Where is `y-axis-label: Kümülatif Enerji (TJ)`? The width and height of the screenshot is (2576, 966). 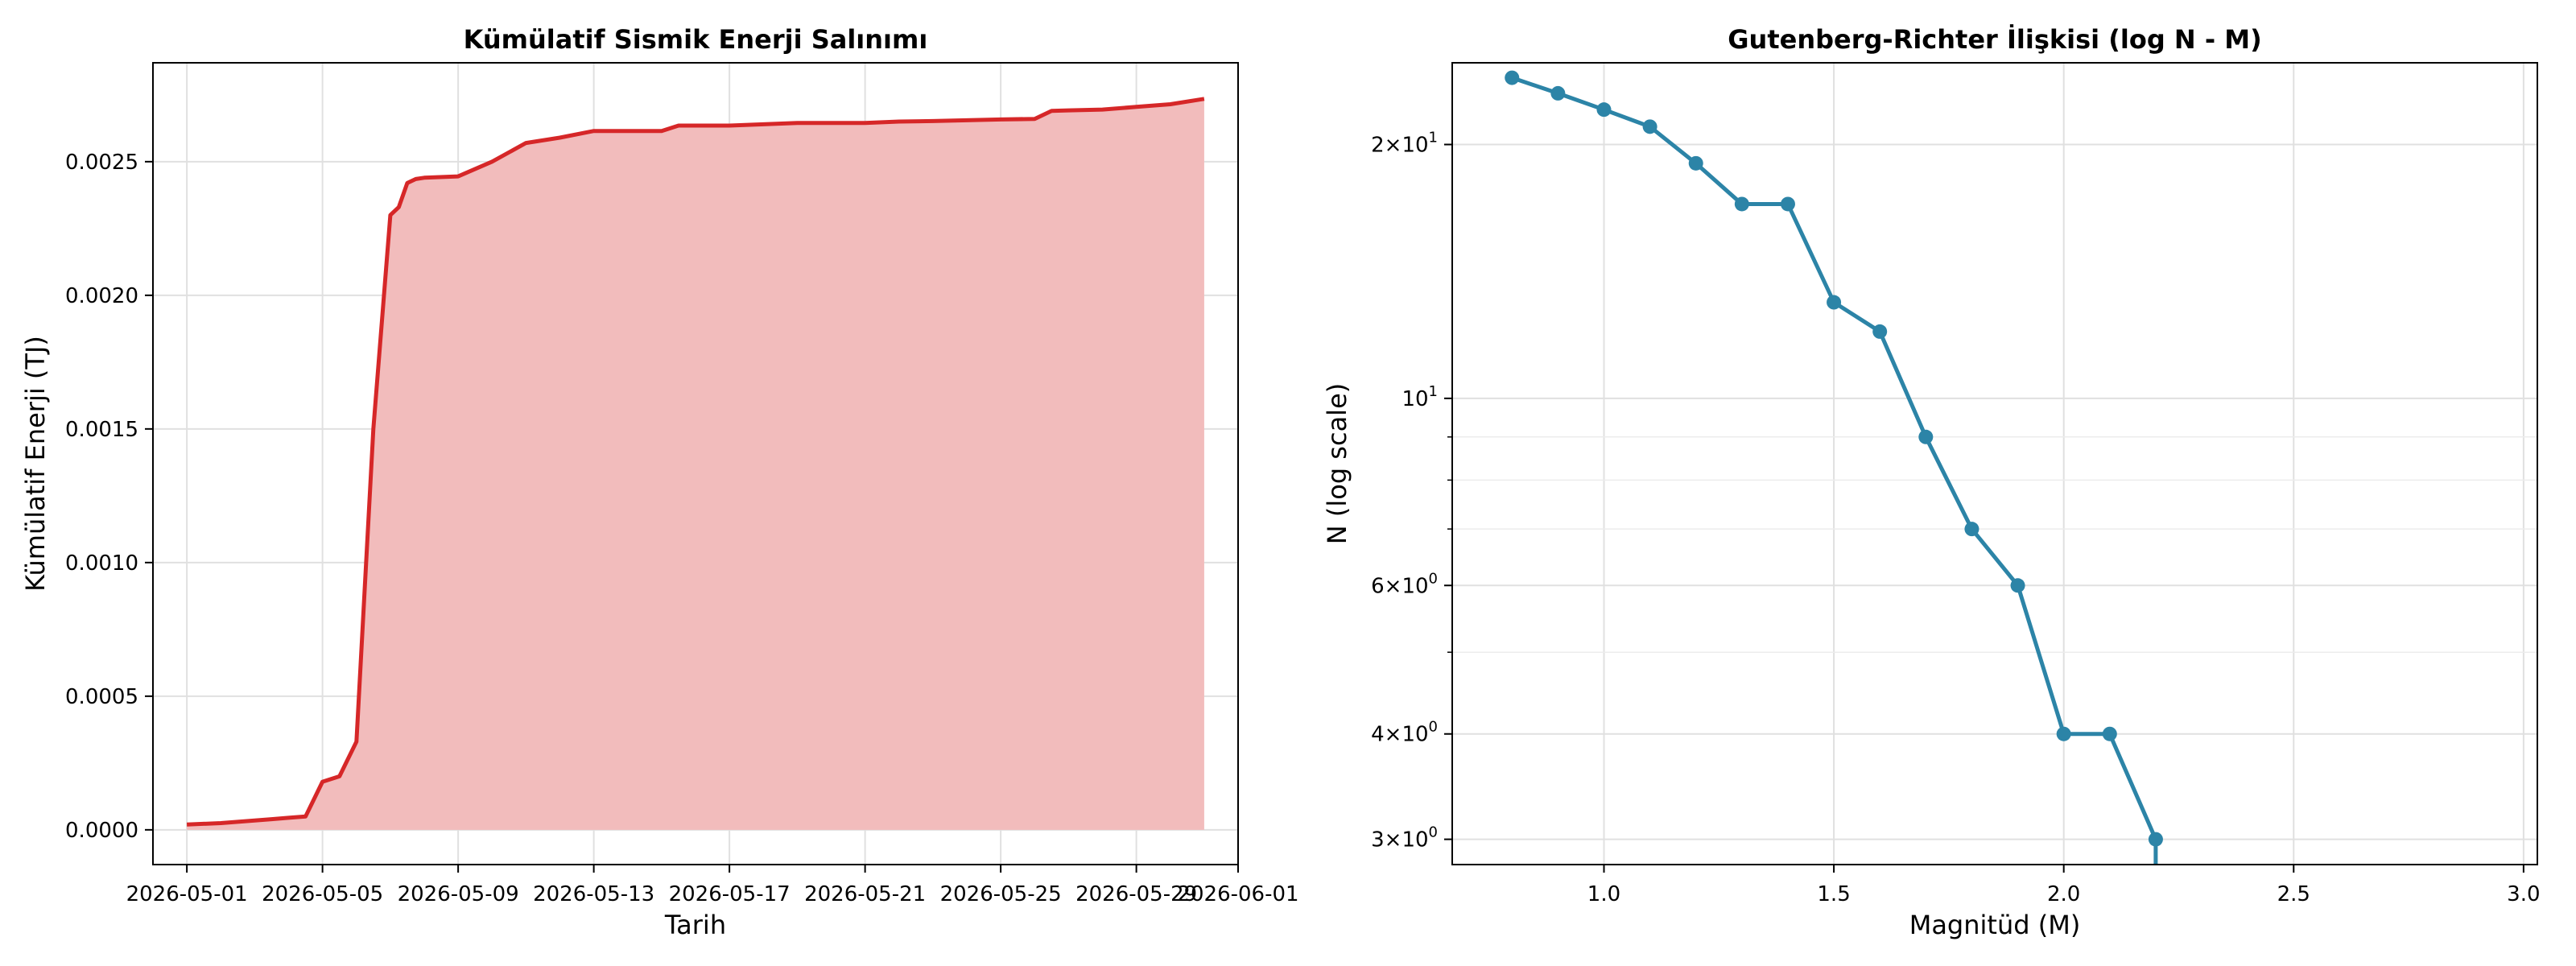 y-axis-label: Kümülatif Enerji (TJ) is located at coordinates (35, 464).